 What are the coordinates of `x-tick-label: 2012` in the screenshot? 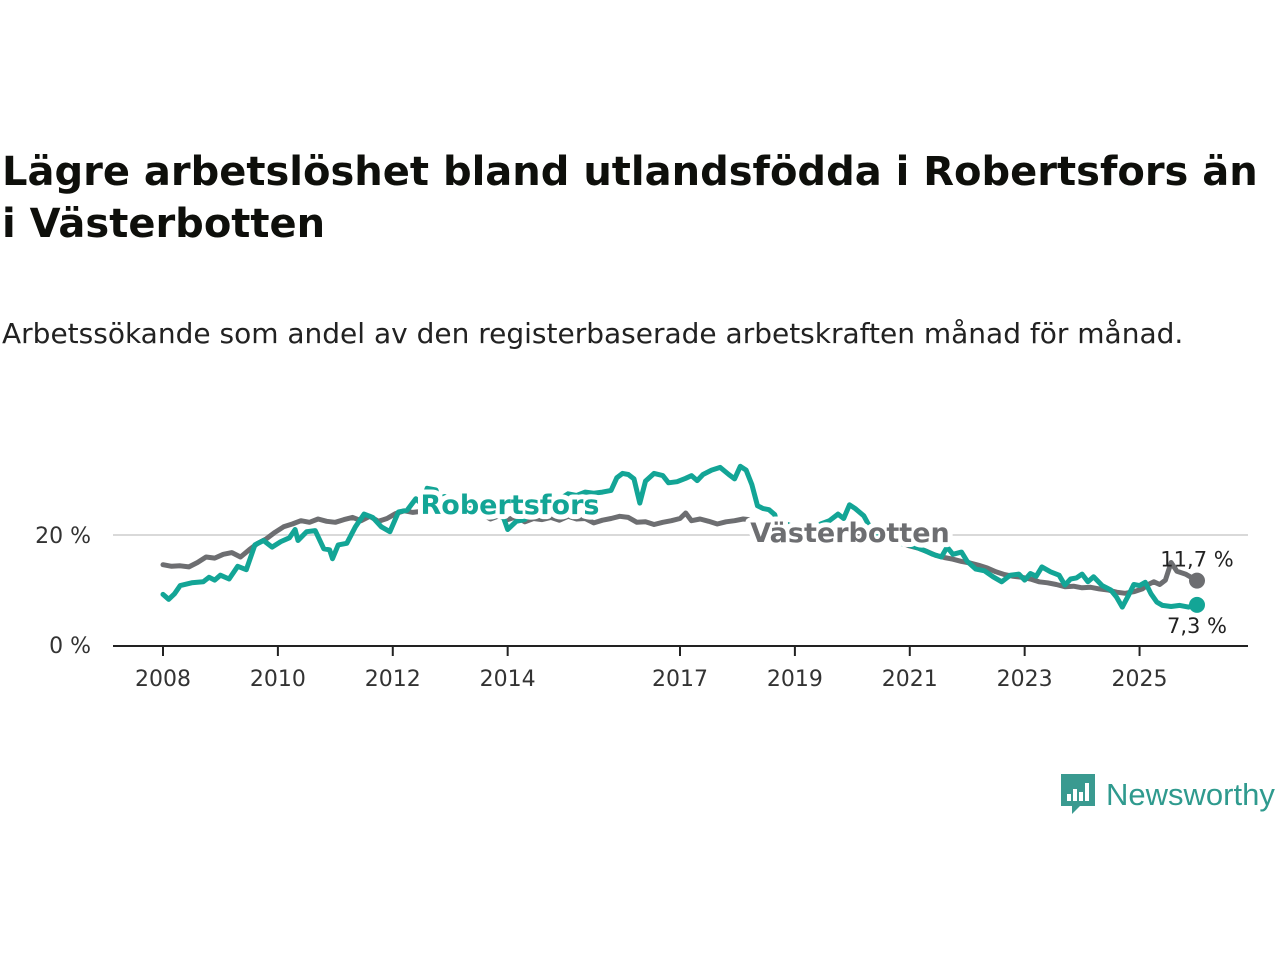 It's located at (393, 679).